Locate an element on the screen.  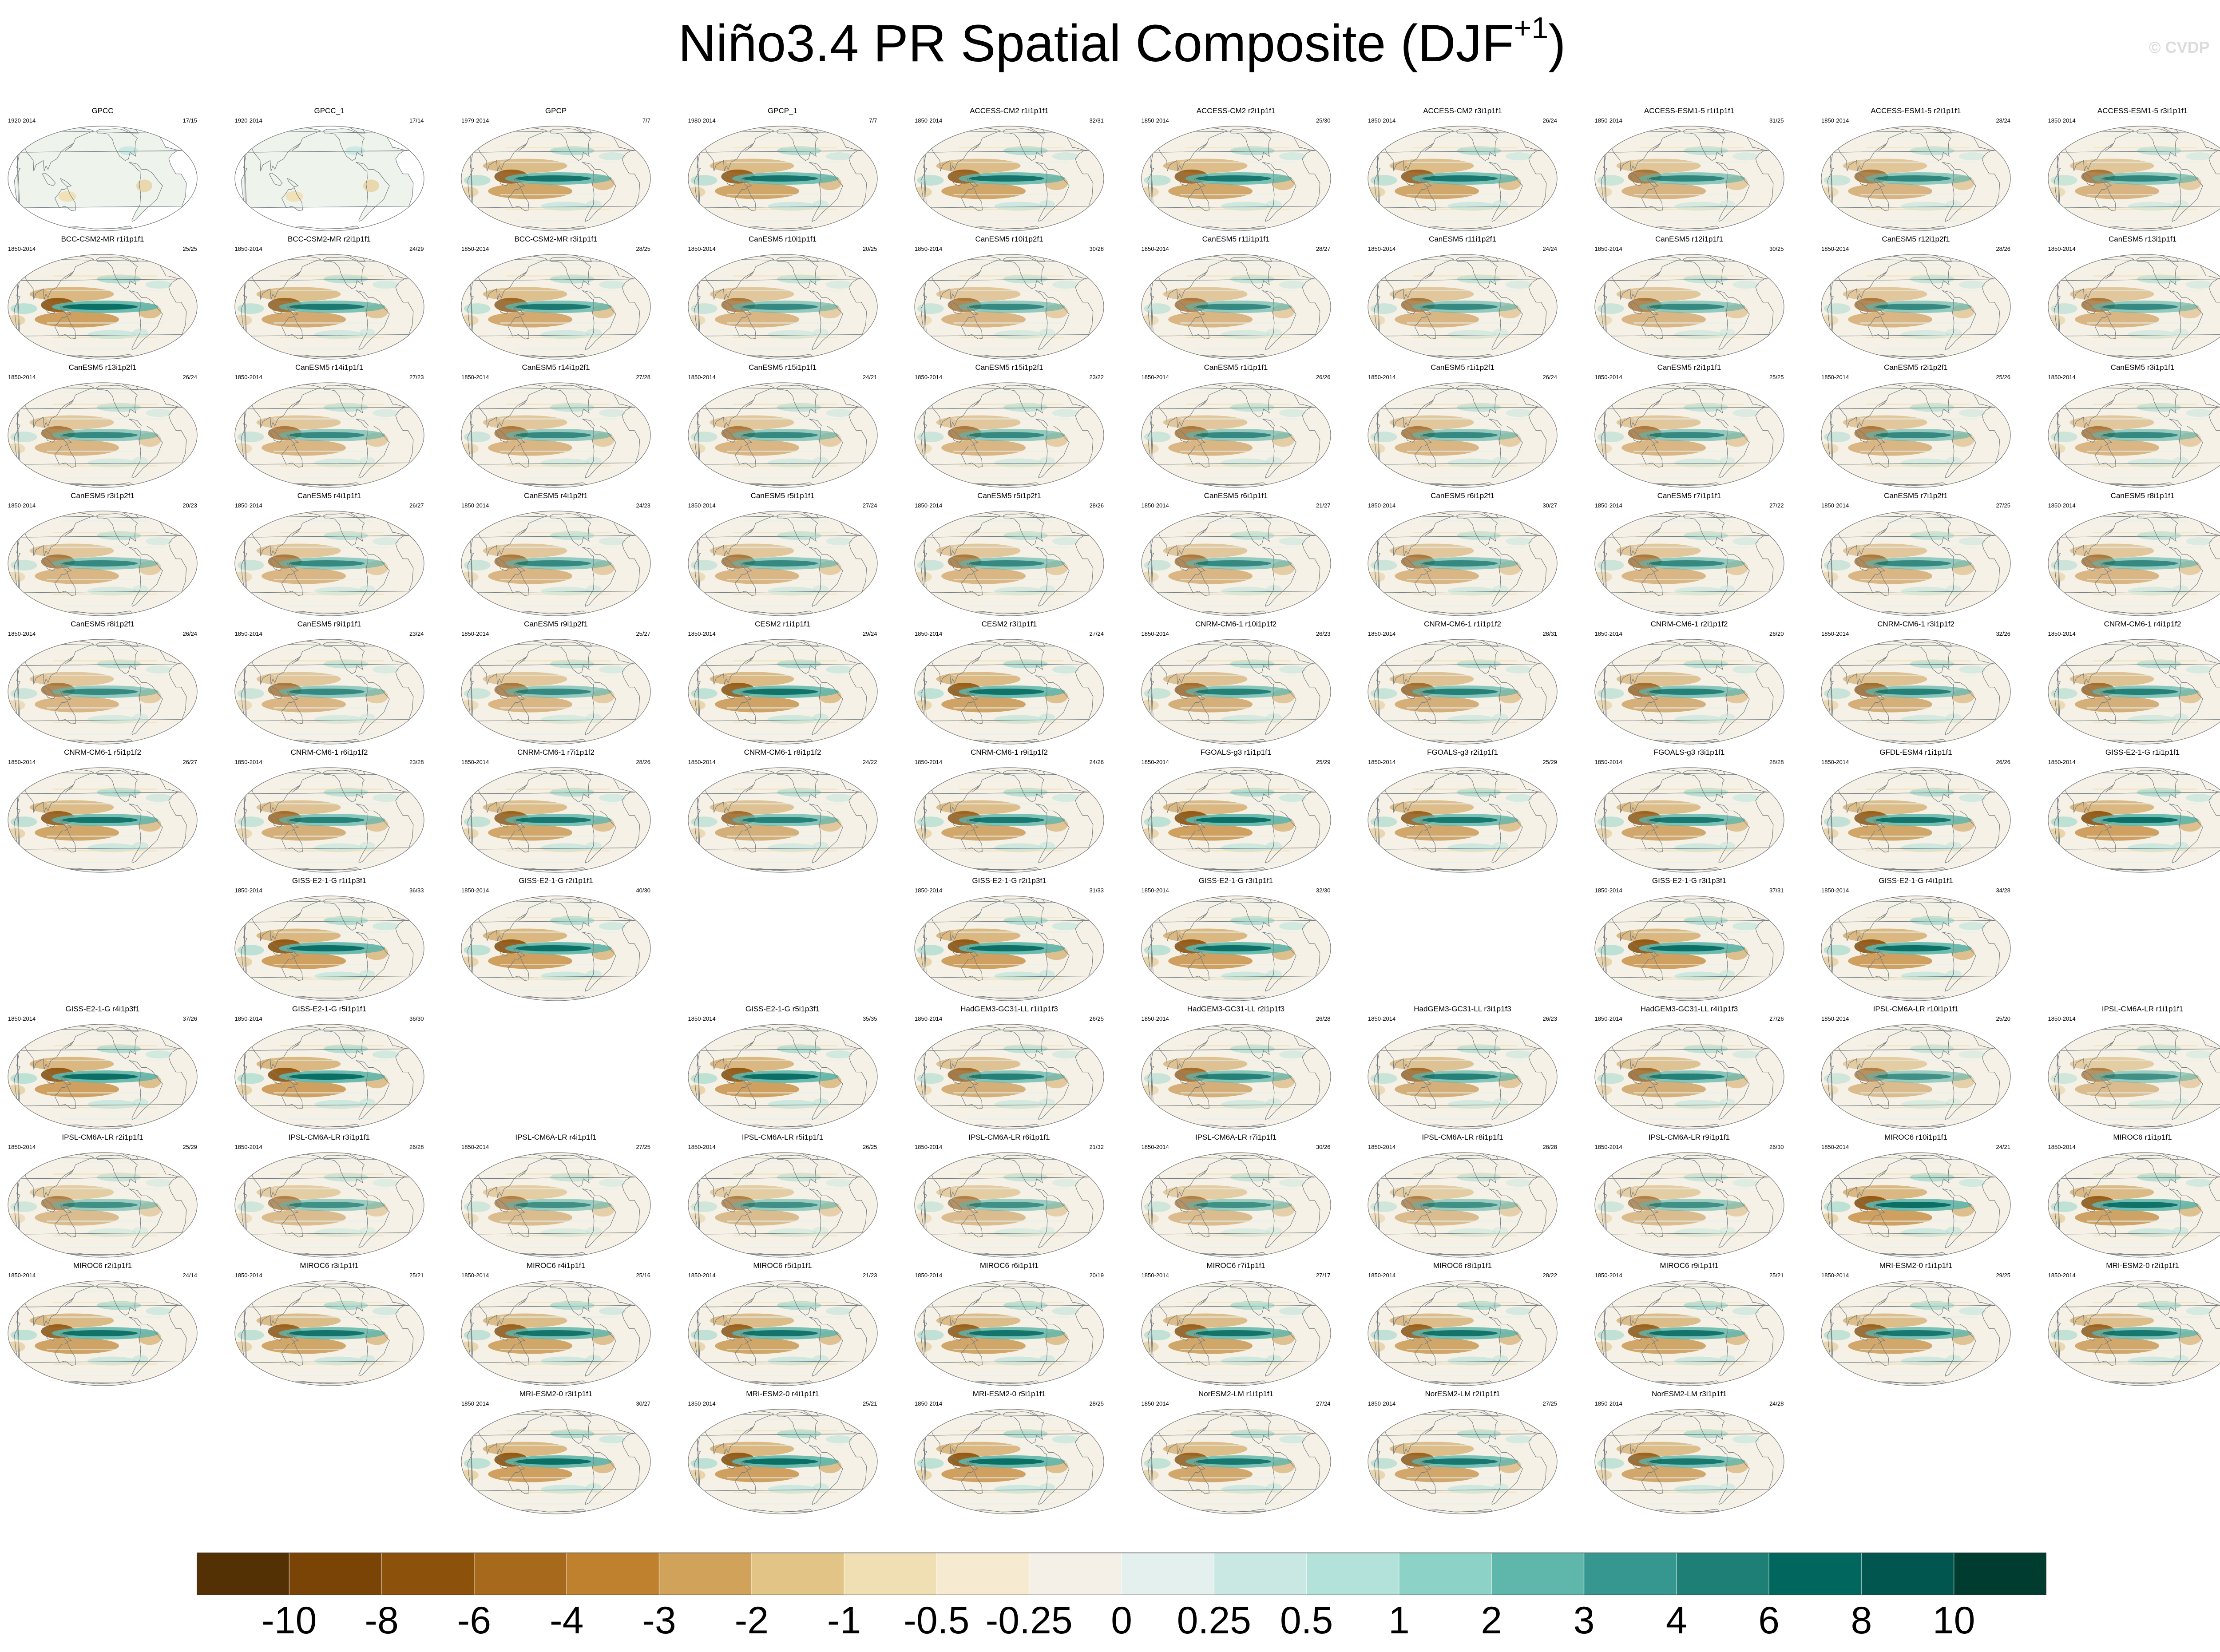
title-main: Niño3.4 PR Spatial Composite (DJF is located at coordinates (1096, 43).